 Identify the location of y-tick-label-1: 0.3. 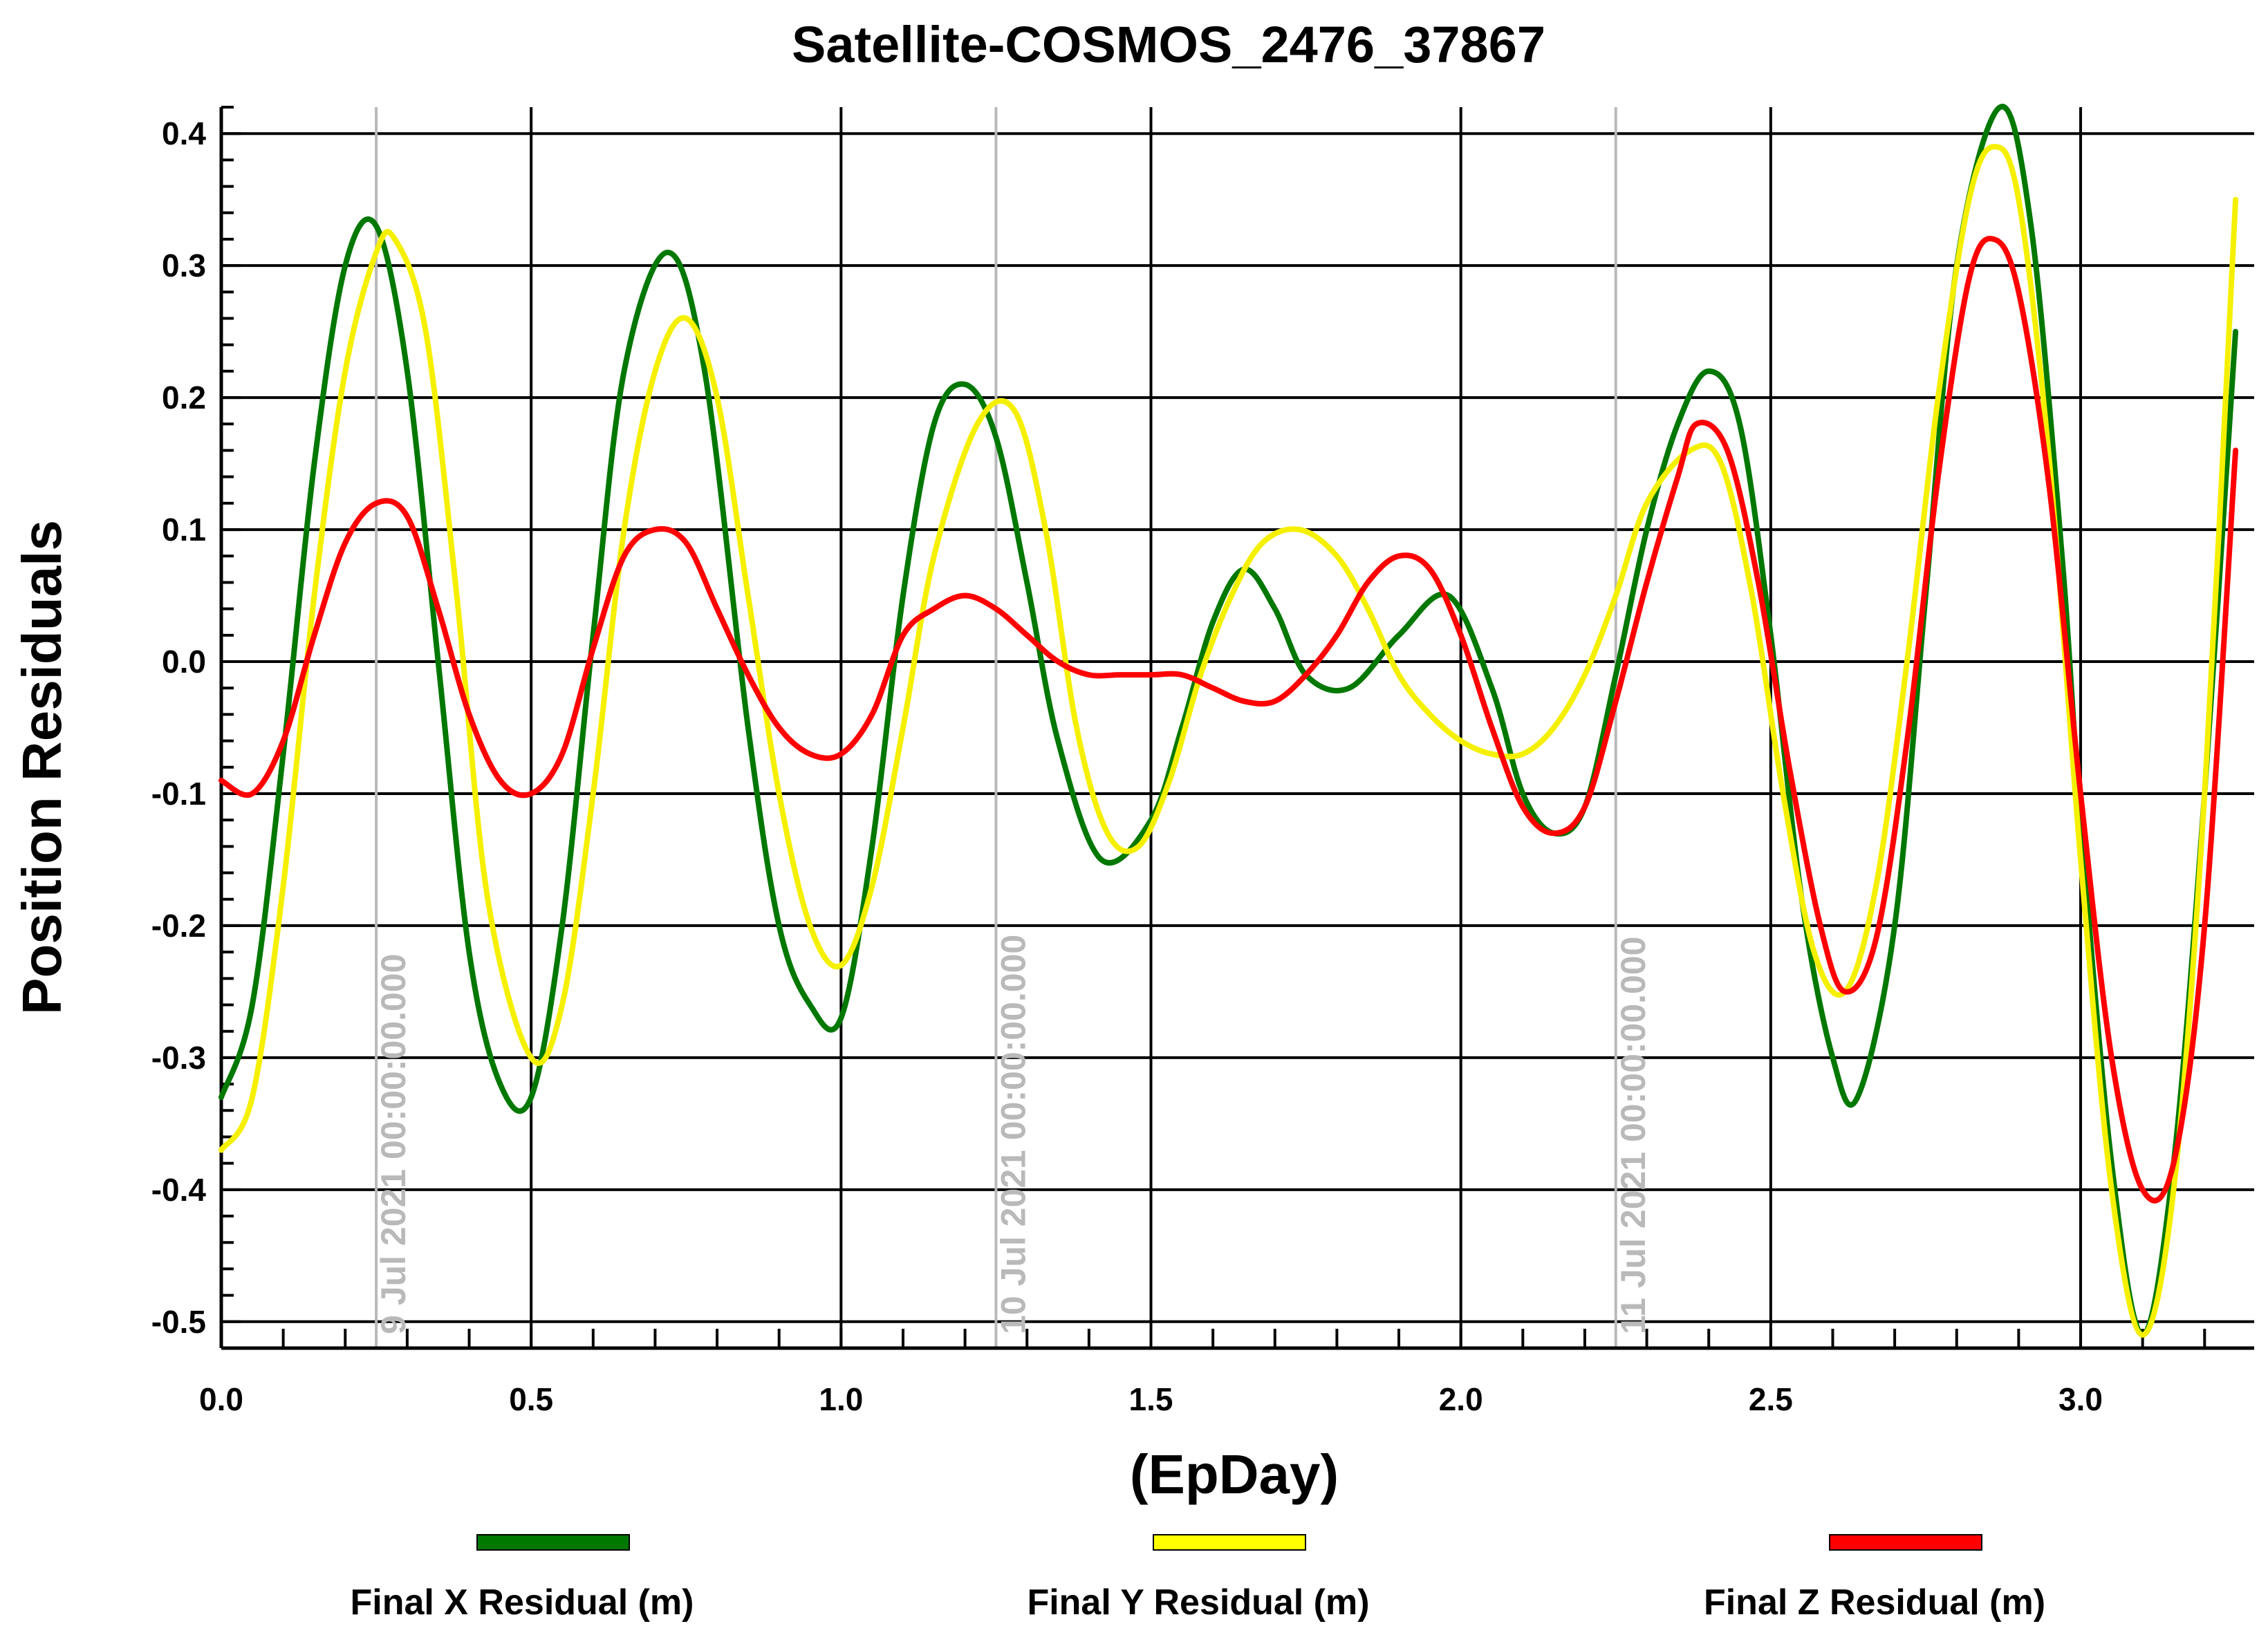
(184, 265).